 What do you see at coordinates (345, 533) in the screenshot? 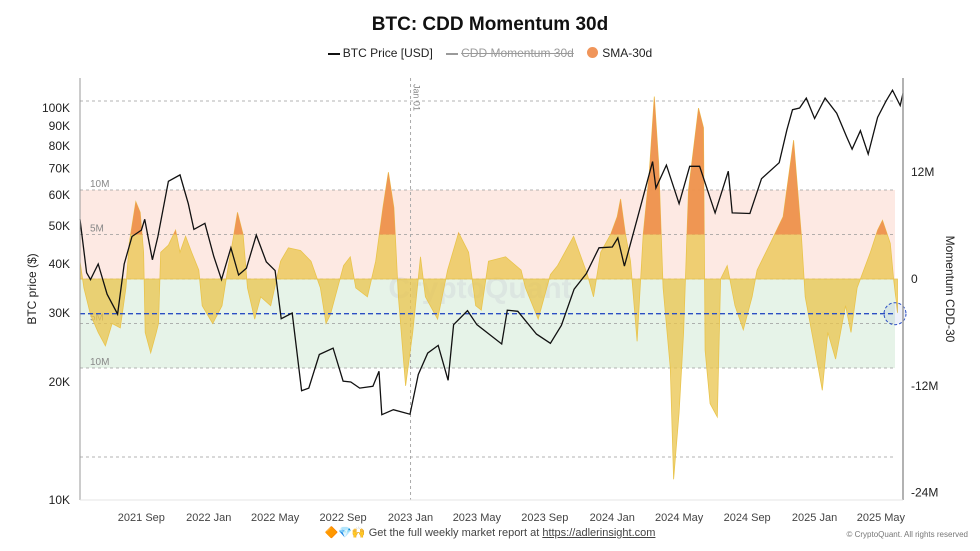
I see `footer-emoji: 🔶💎🙌` at bounding box center [345, 533].